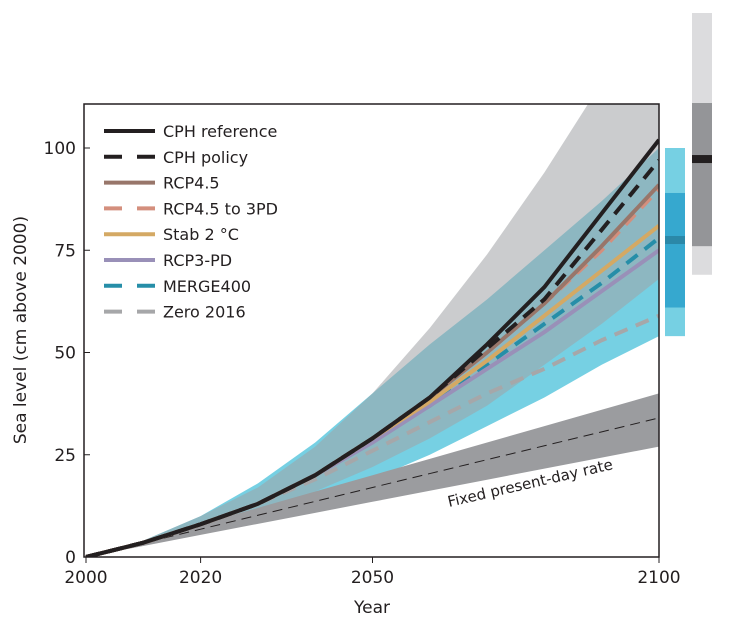 The height and width of the screenshot is (627, 731). I want to click on y-tick-label: 75, so click(65, 251).